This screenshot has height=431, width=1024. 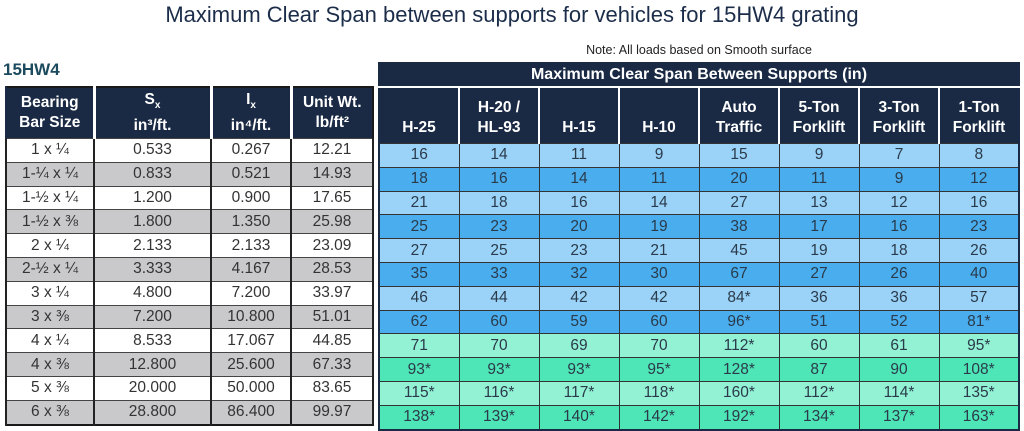 What do you see at coordinates (50, 222) in the screenshot?
I see `bar-size-cell: 1-½ x ⅜` at bounding box center [50, 222].